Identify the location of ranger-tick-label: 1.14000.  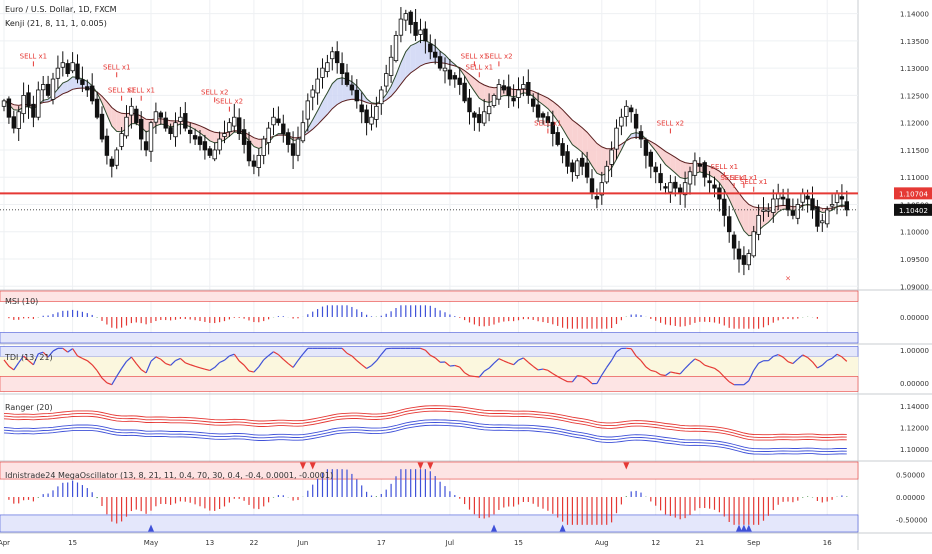
(914, 407).